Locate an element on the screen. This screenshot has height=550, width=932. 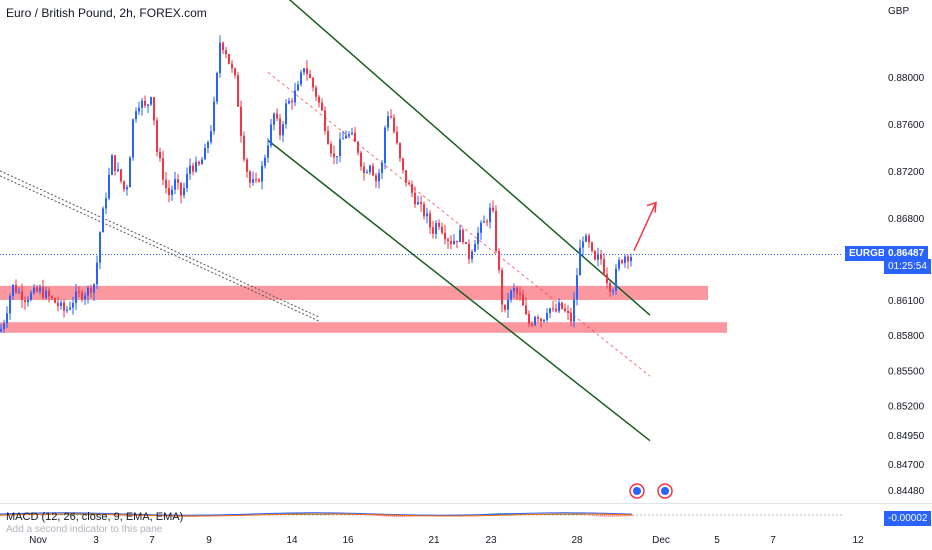
symbol-badge: EURGBP is located at coordinates (870, 253).